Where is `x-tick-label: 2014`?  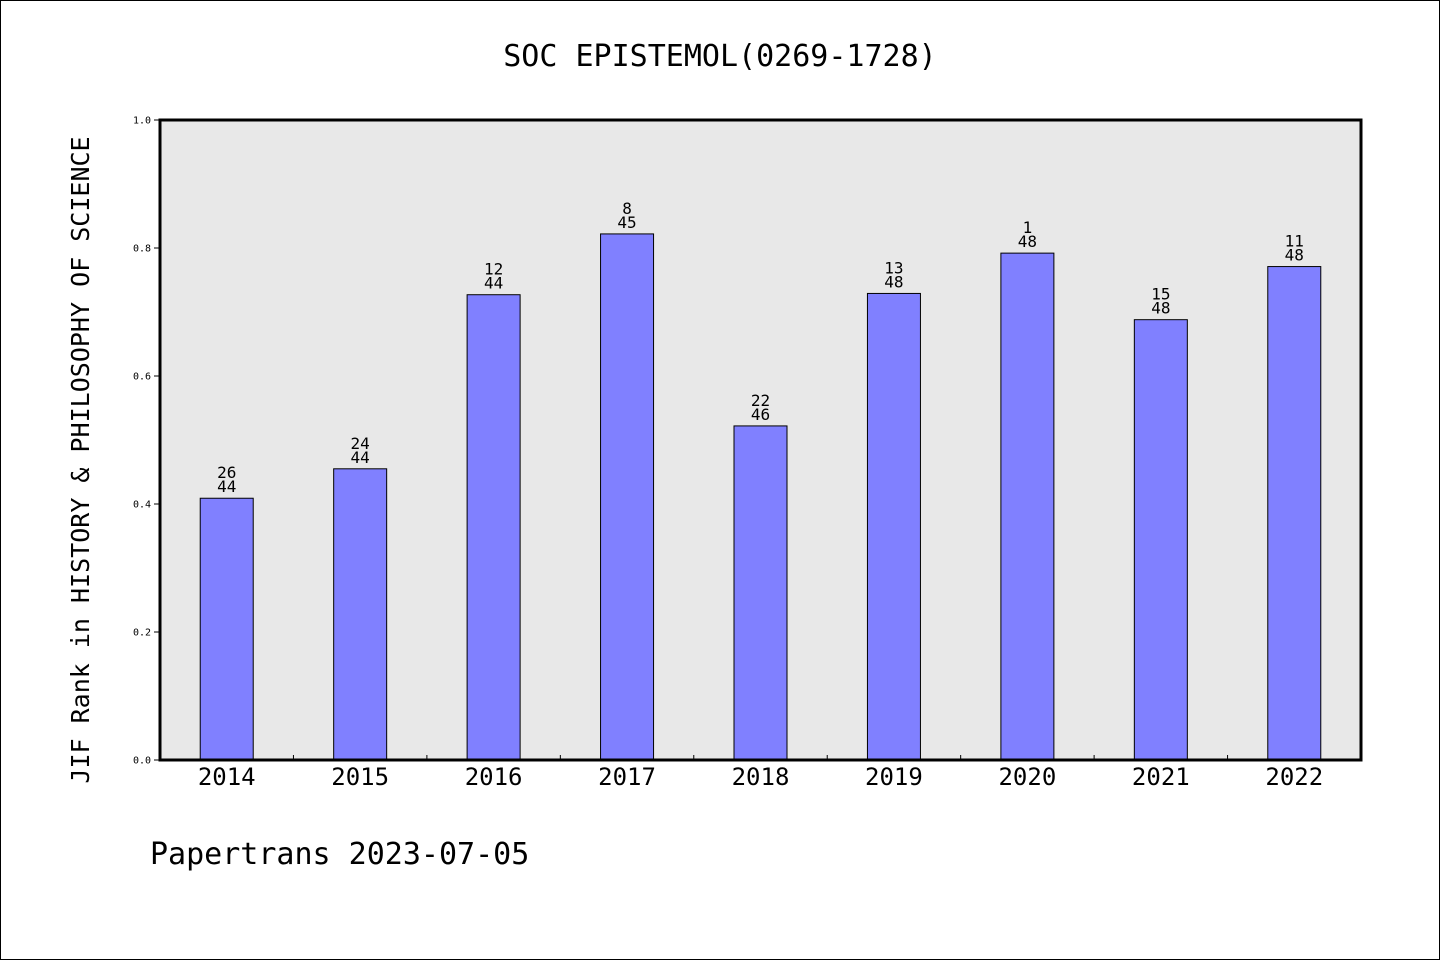
x-tick-label: 2014 is located at coordinates (227, 777).